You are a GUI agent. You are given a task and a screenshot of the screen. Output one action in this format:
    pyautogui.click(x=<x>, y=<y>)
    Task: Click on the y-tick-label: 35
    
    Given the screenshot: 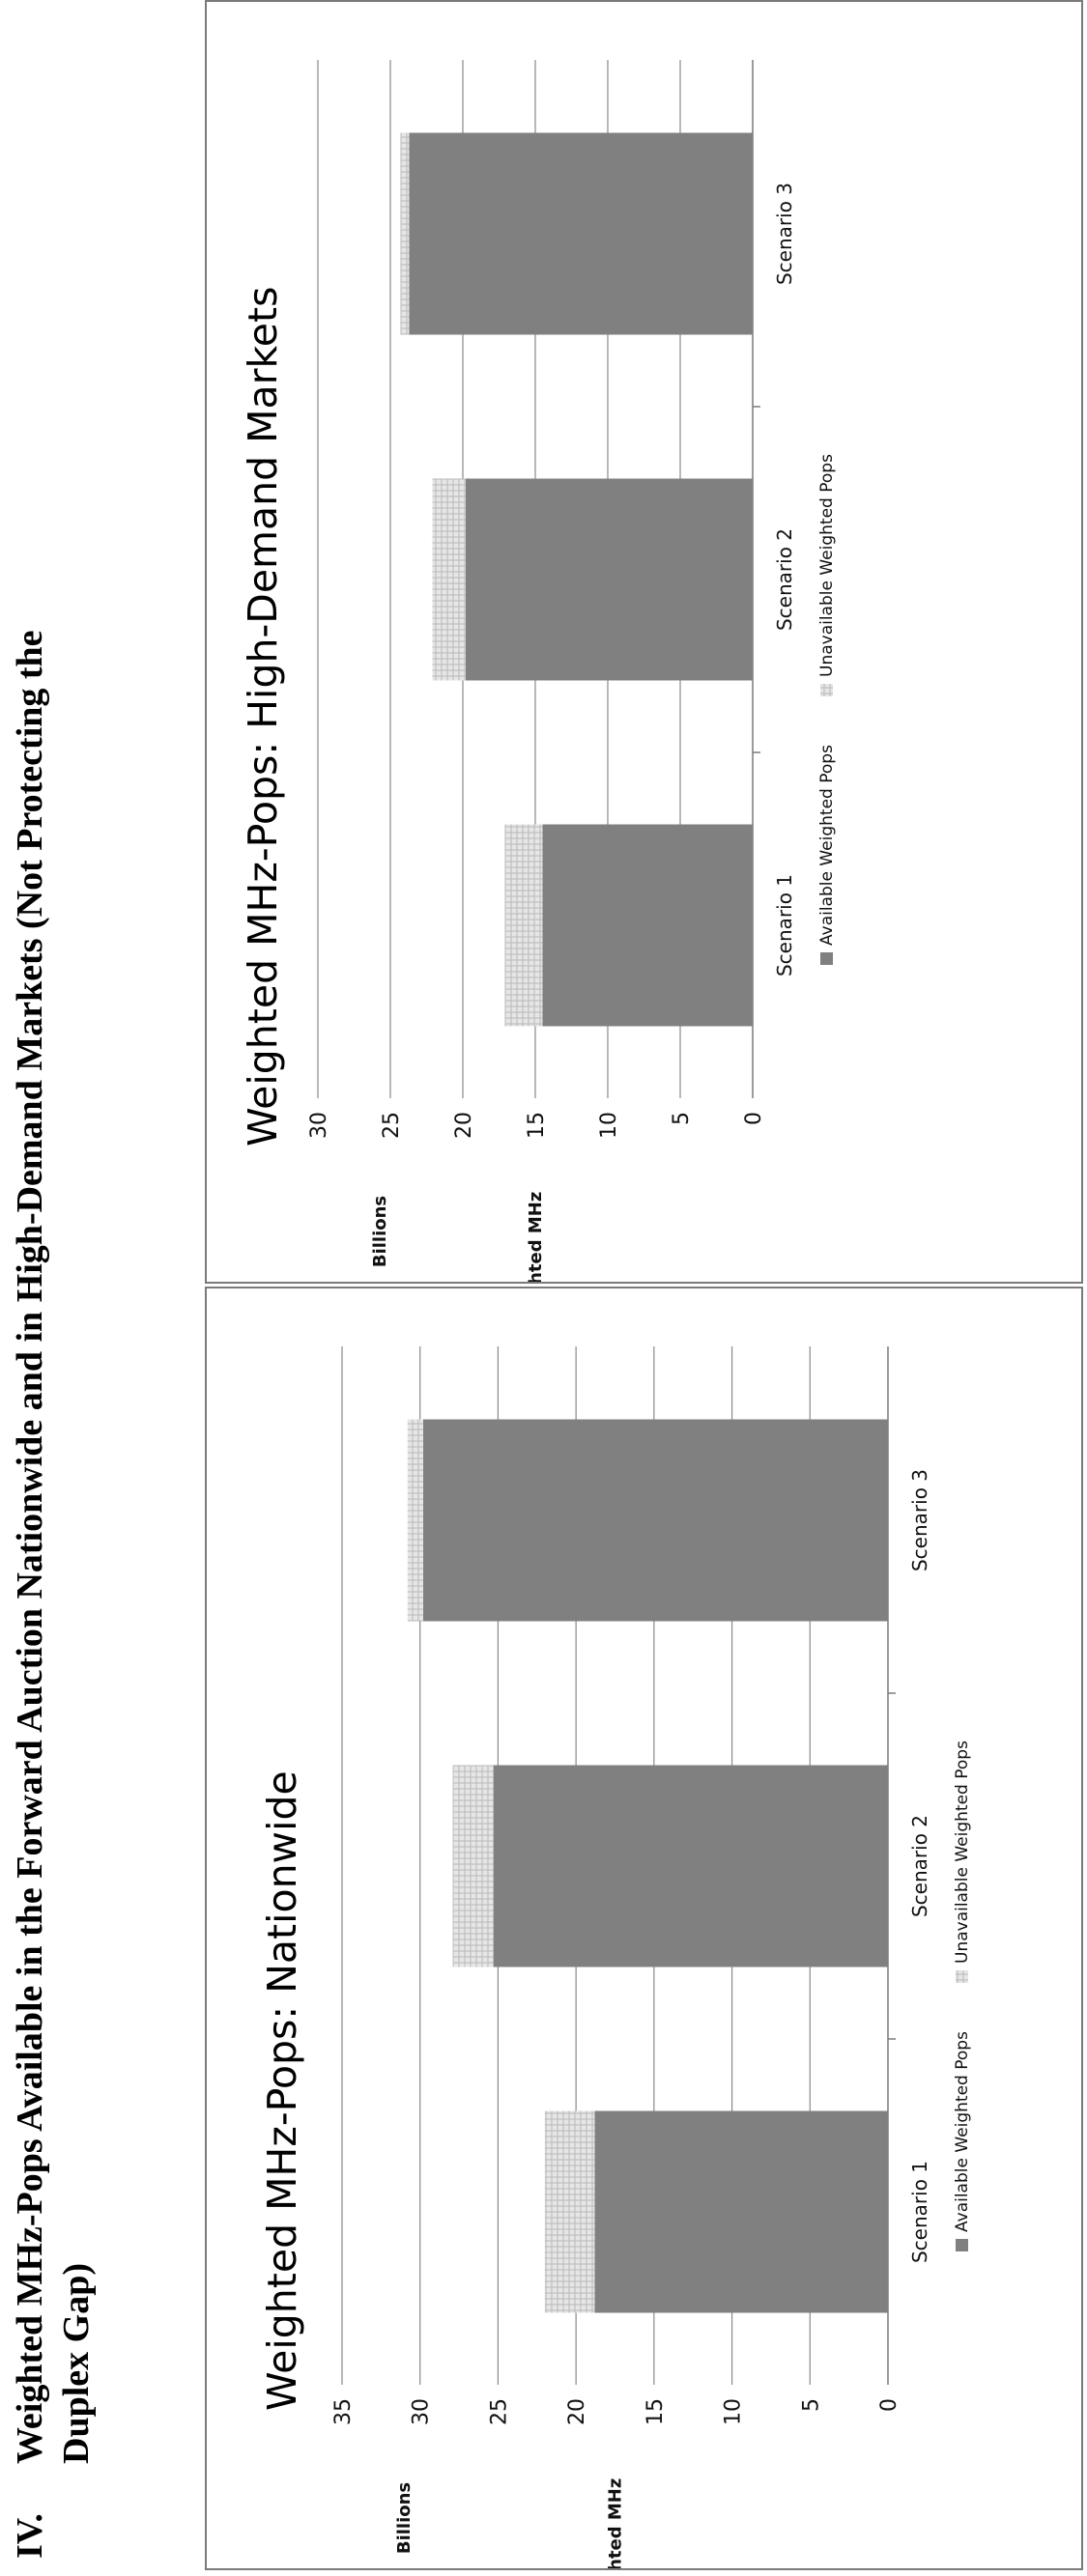 What is the action you would take?
    pyautogui.click(x=343, y=2411)
    